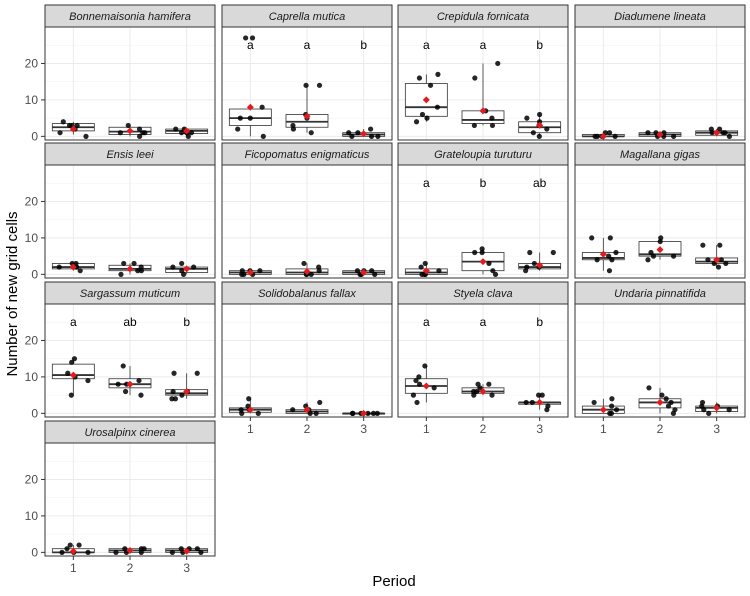 This screenshot has height=596, width=750. I want to click on significance-letter: ab, so click(130, 322).